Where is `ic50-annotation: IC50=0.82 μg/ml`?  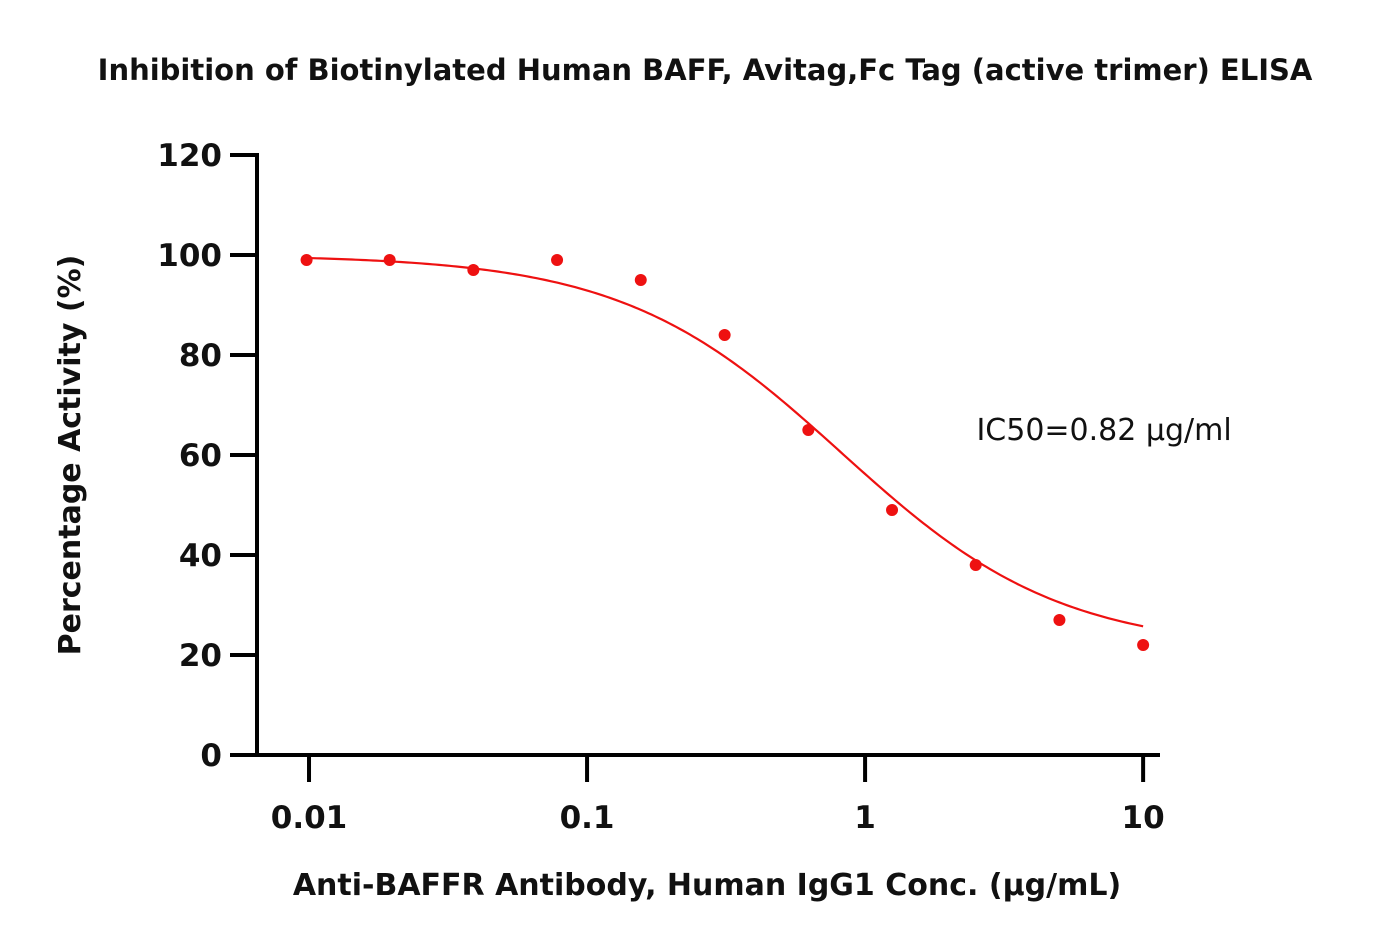
ic50-annotation: IC50=0.82 μg/ml is located at coordinates (1103, 430).